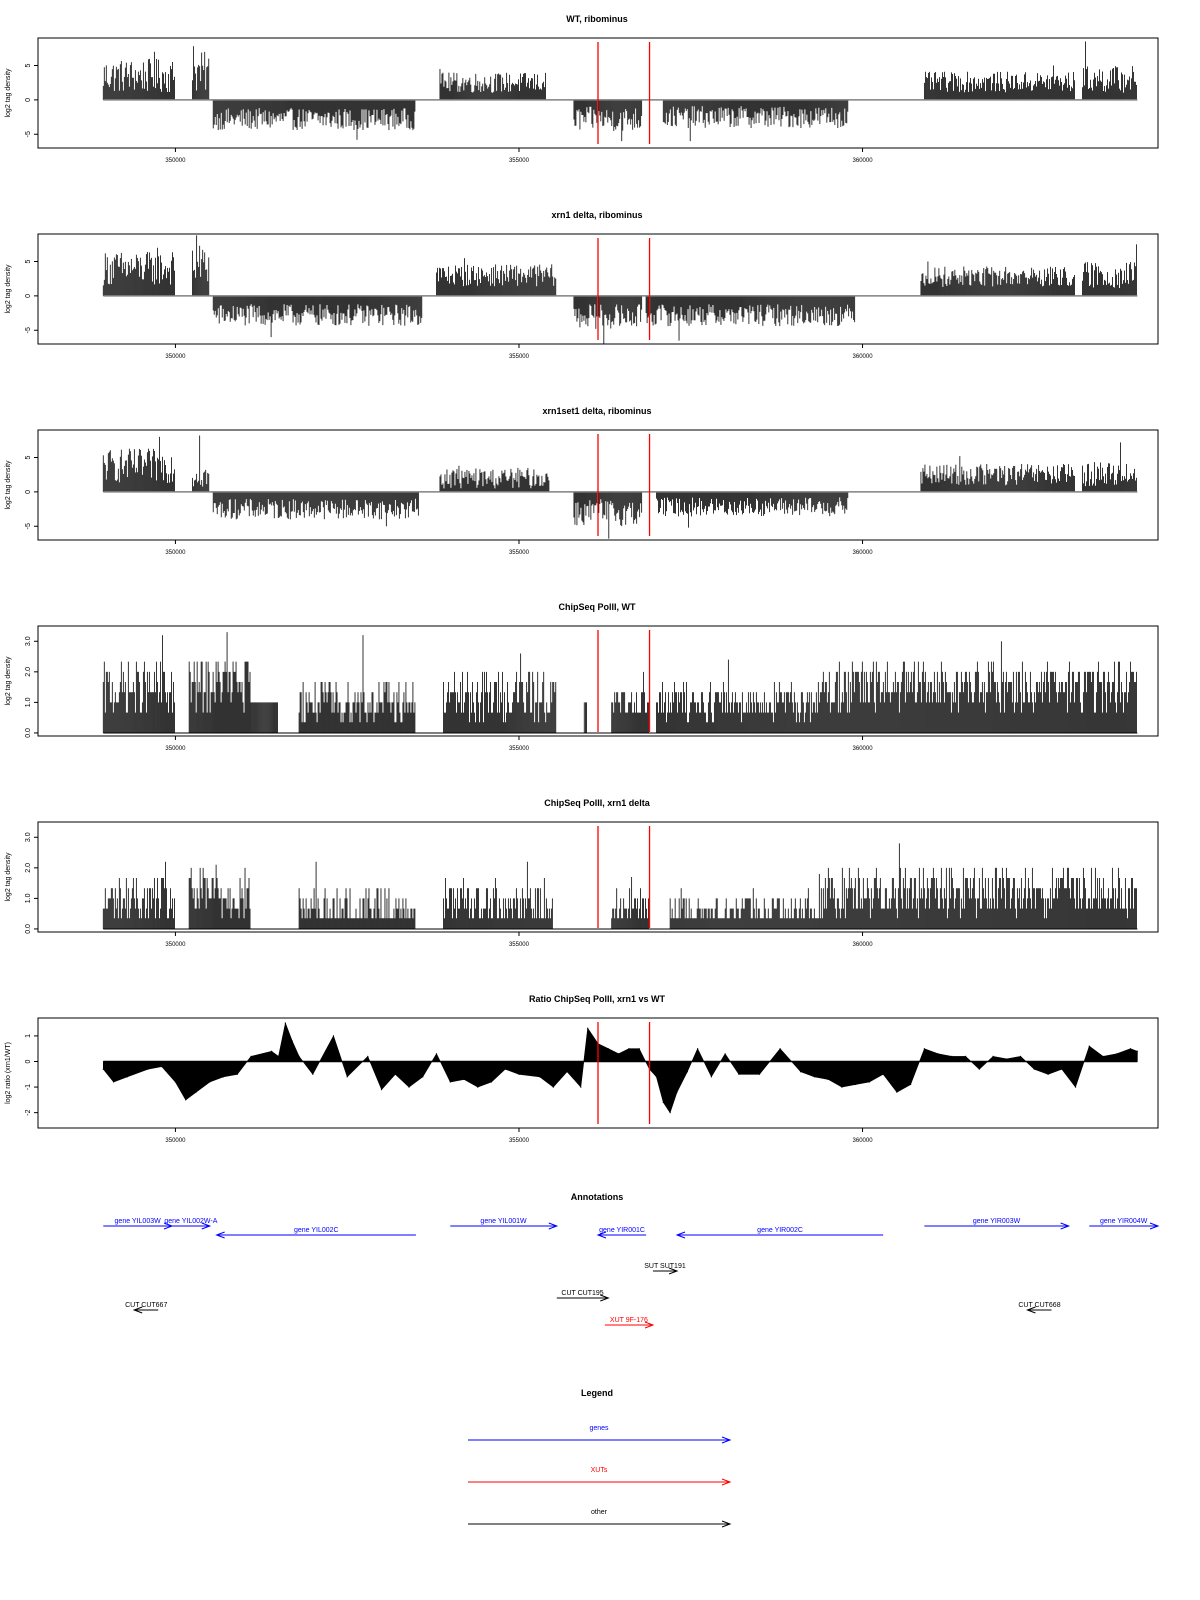  What do you see at coordinates (28, 929) in the screenshot?
I see `y-tick-label: 0.0` at bounding box center [28, 929].